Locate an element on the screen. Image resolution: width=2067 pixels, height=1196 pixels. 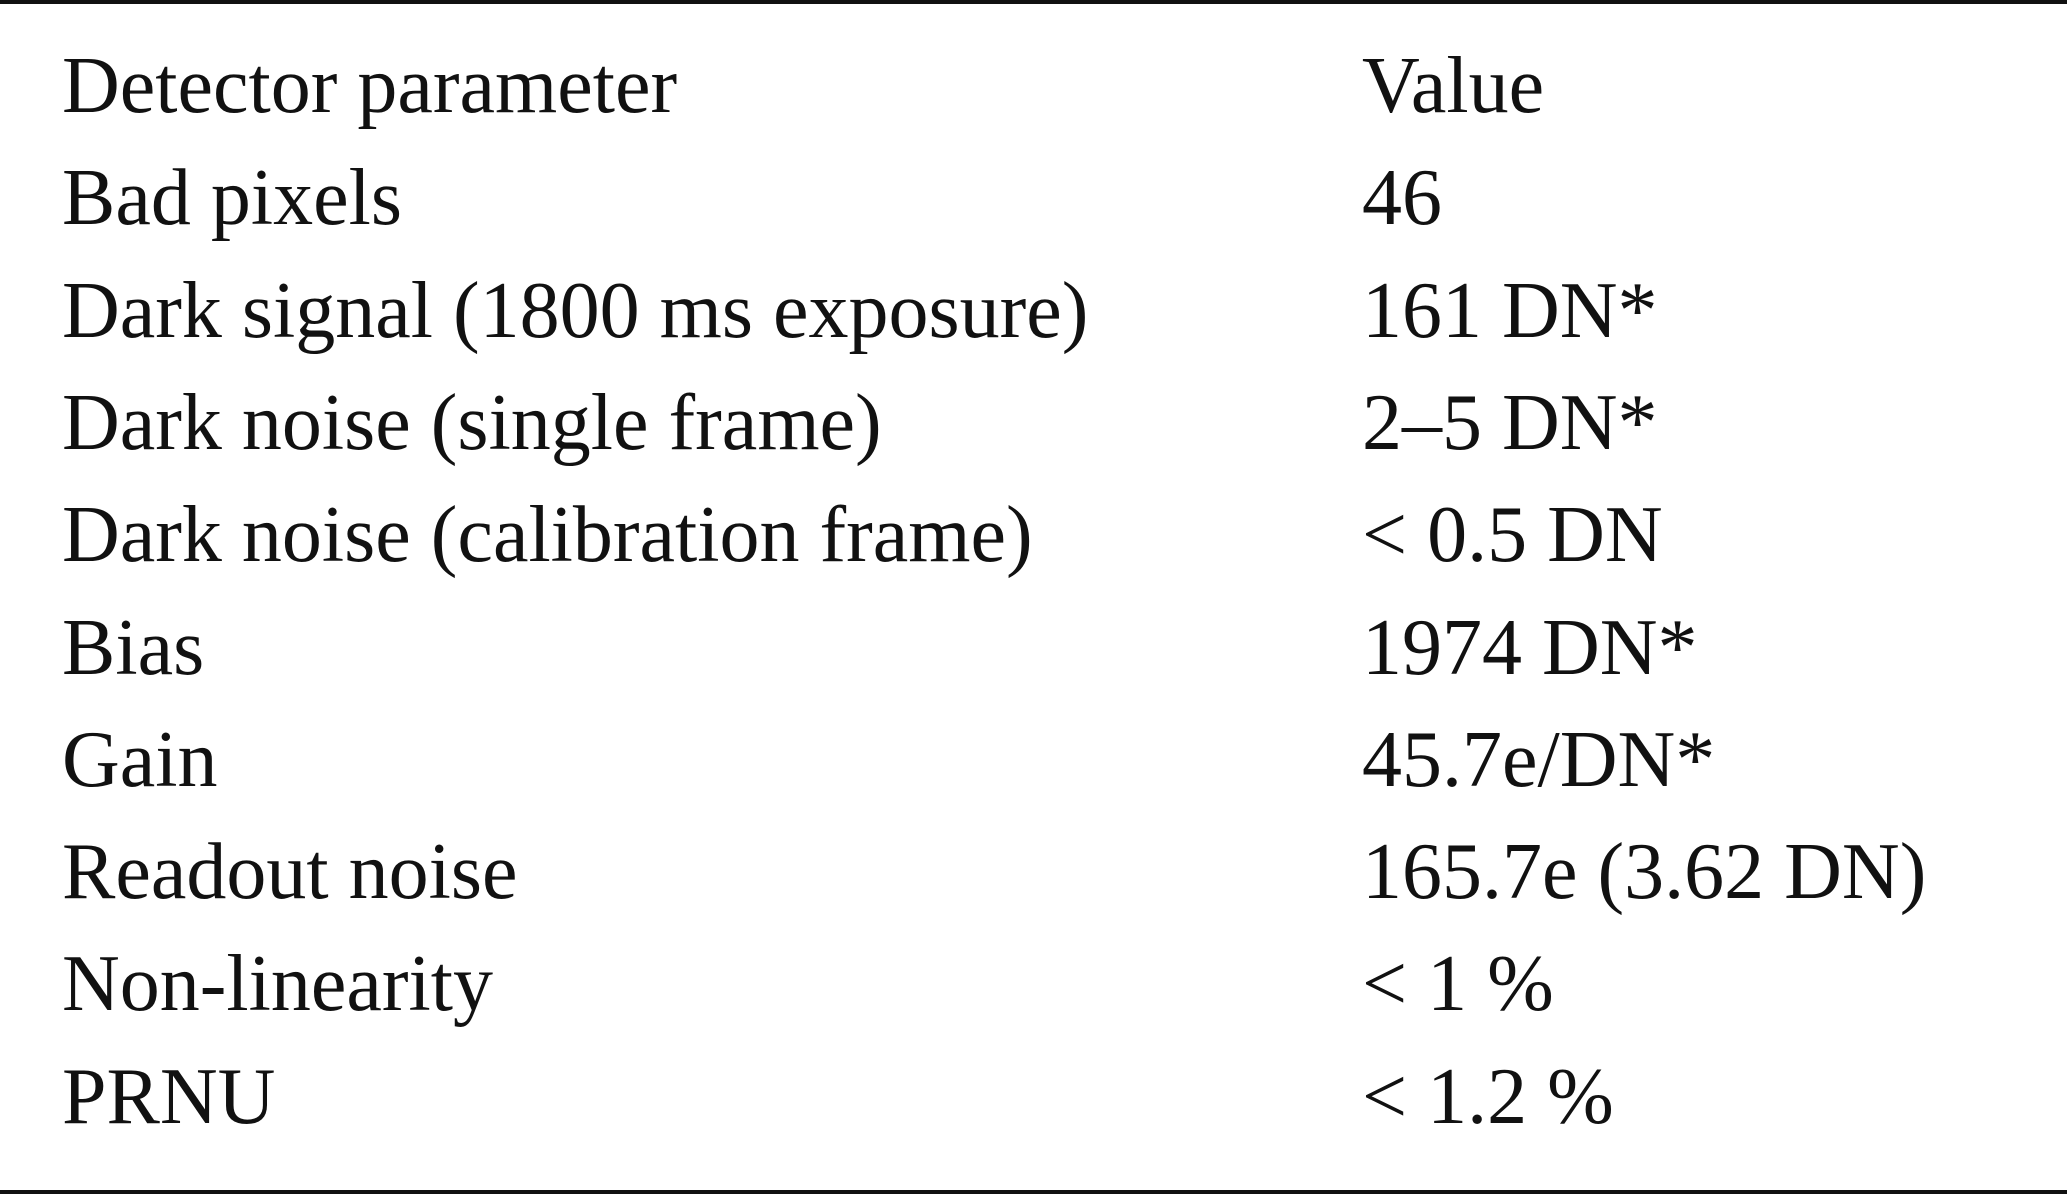
value-cell: 1974 DN* is located at coordinates (1530, 647).